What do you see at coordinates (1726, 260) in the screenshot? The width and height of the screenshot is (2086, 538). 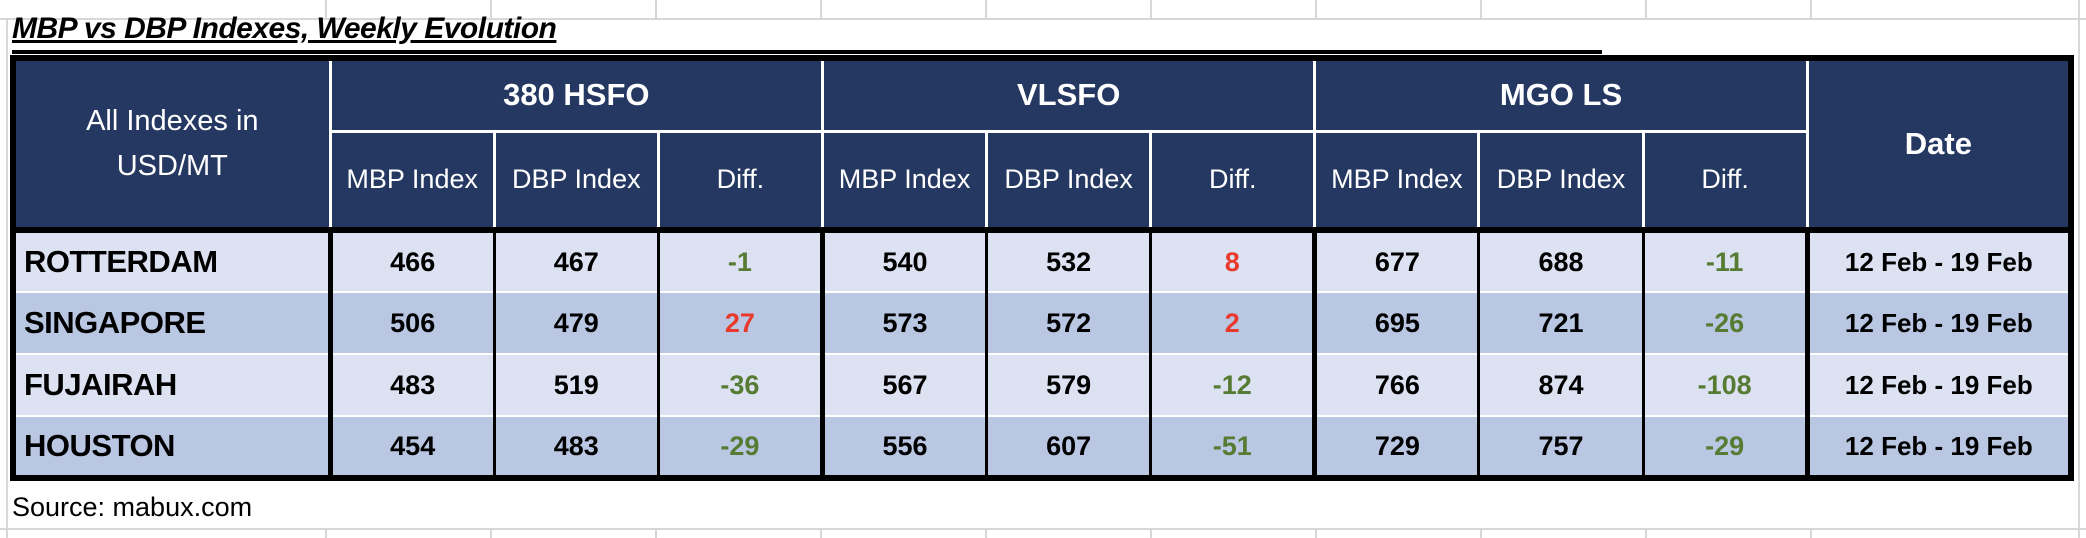 I see `cell-mgo-diff: -11` at bounding box center [1726, 260].